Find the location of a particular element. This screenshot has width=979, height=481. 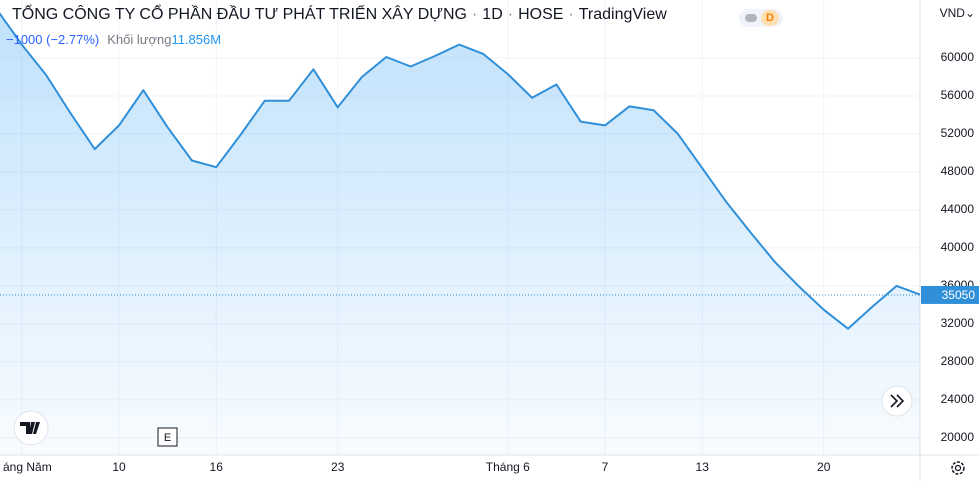

x-tick-label: 10 is located at coordinates (119, 467).